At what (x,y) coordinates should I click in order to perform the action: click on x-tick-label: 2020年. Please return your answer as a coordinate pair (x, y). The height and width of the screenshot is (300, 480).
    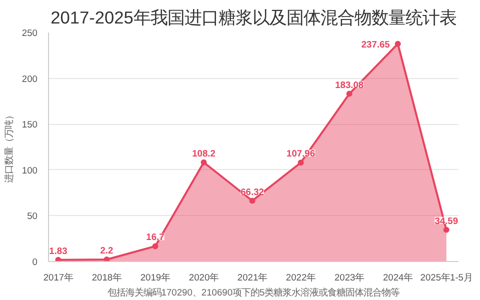
    Looking at the image, I should click on (203, 277).